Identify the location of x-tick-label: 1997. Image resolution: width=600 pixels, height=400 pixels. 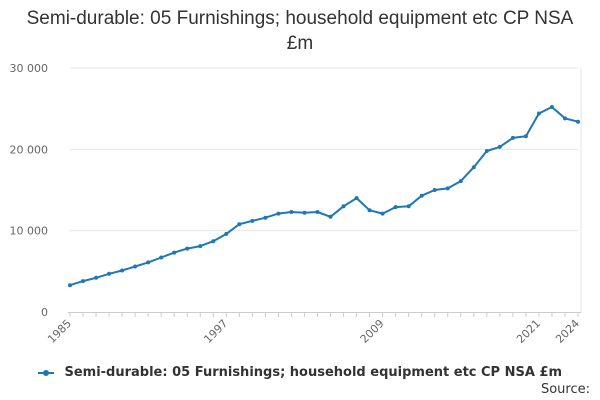
(215, 331).